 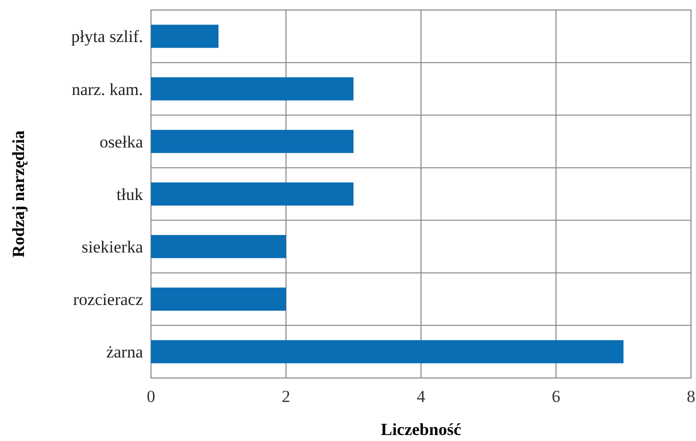 I want to click on x-tick-label: 6, so click(x=556, y=396).